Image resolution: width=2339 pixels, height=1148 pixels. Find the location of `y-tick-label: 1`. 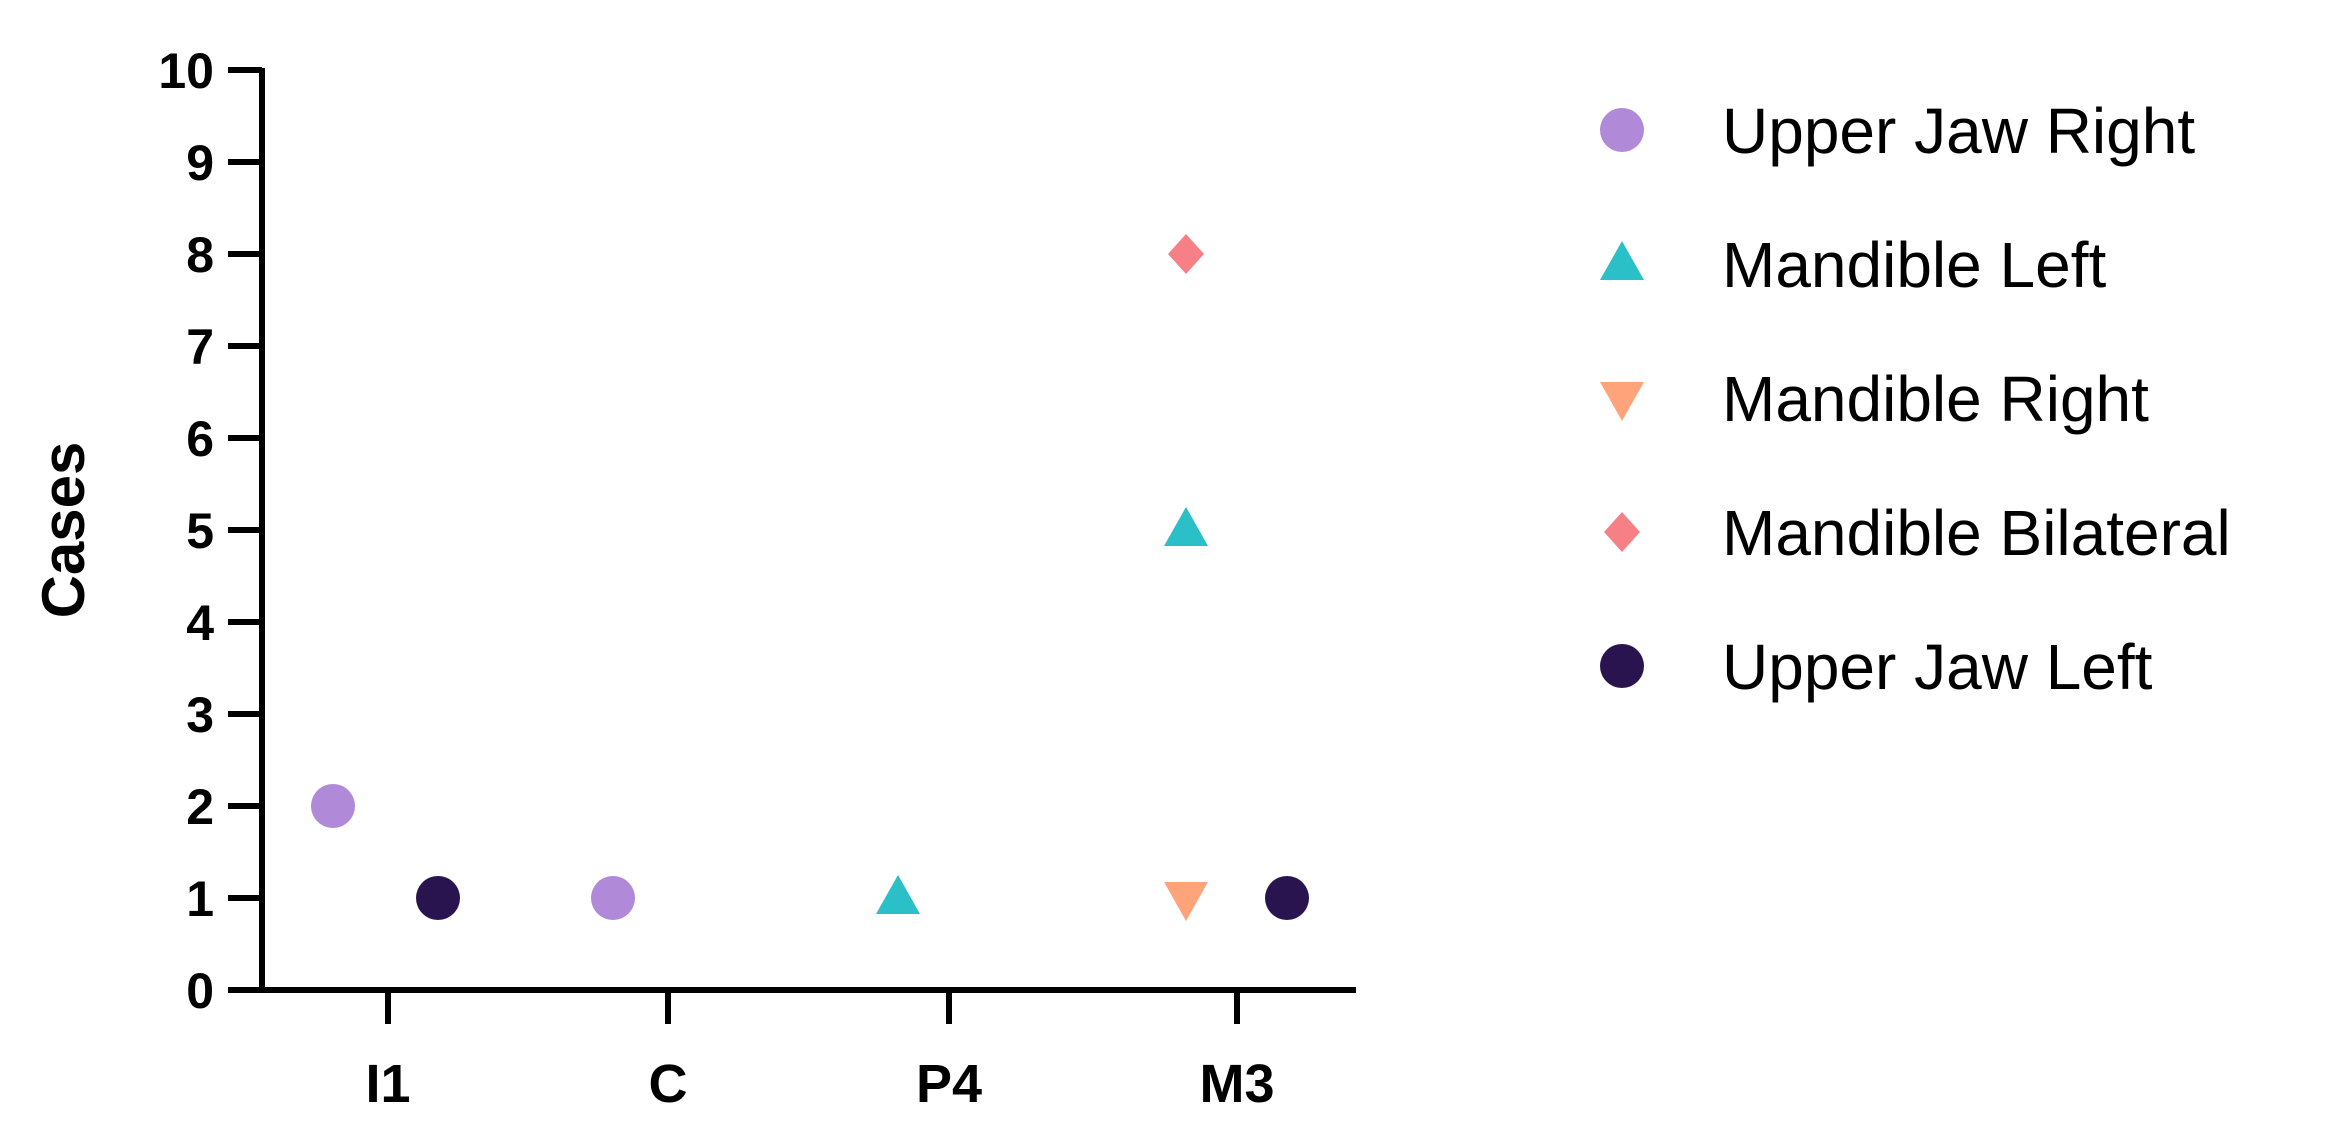

y-tick-label: 1 is located at coordinates (200, 899).